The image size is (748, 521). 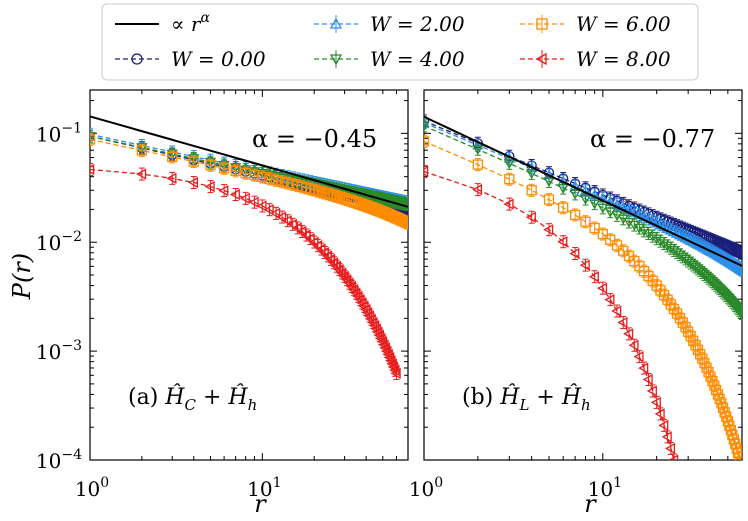 I want to click on legend-box, so click(x=400, y=42).